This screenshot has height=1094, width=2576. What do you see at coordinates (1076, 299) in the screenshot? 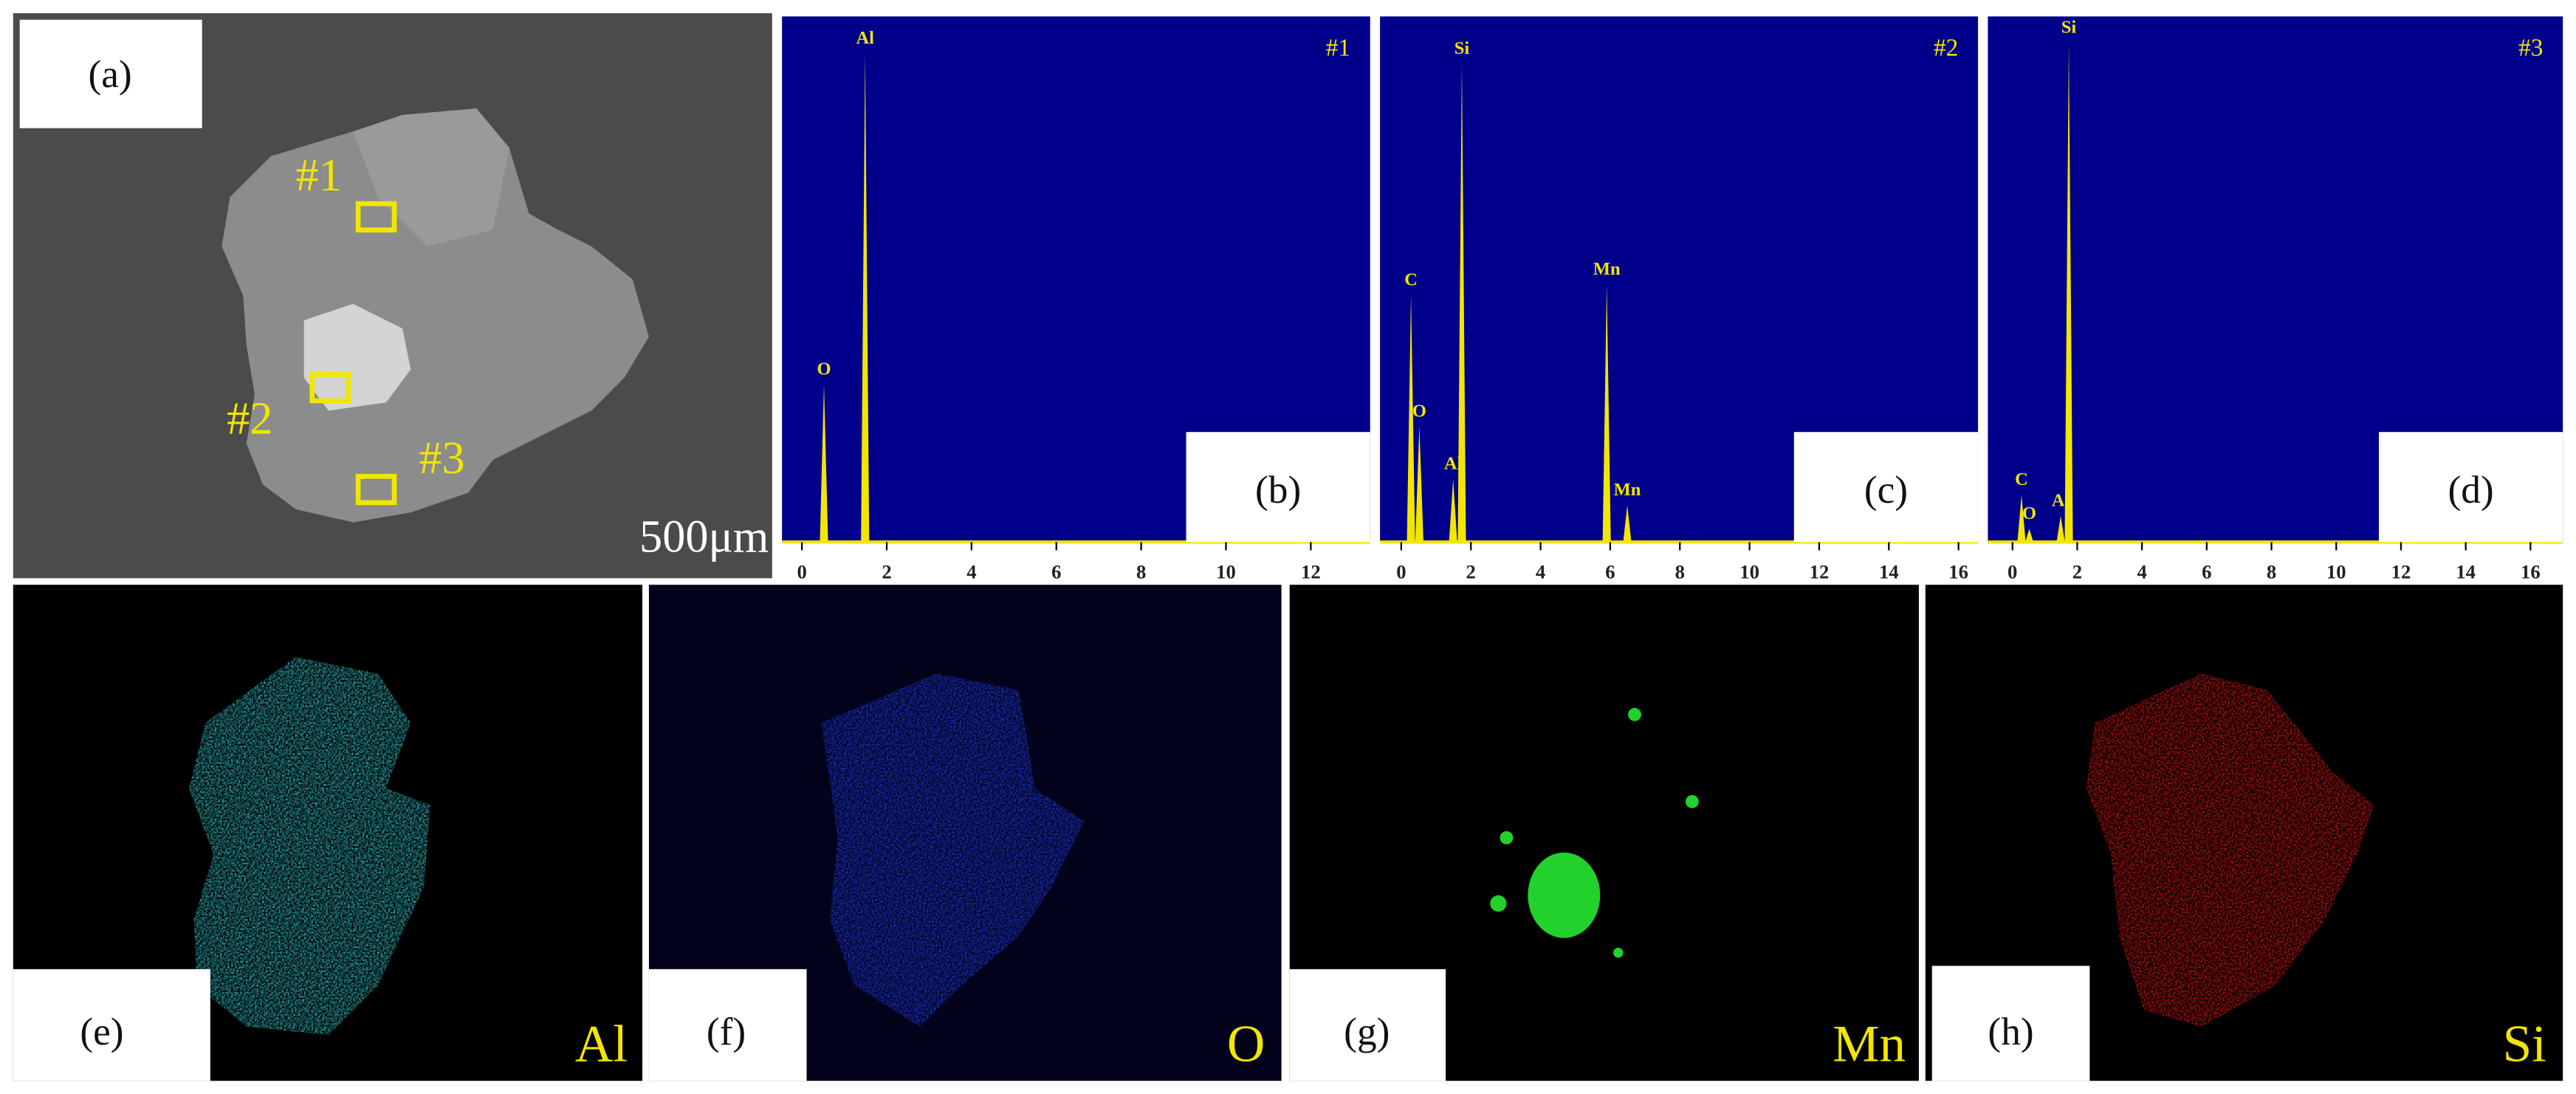
I see `spectrum-chart: 0 2 4 6 8 10 12 O Al #1 (b)` at bounding box center [1076, 299].